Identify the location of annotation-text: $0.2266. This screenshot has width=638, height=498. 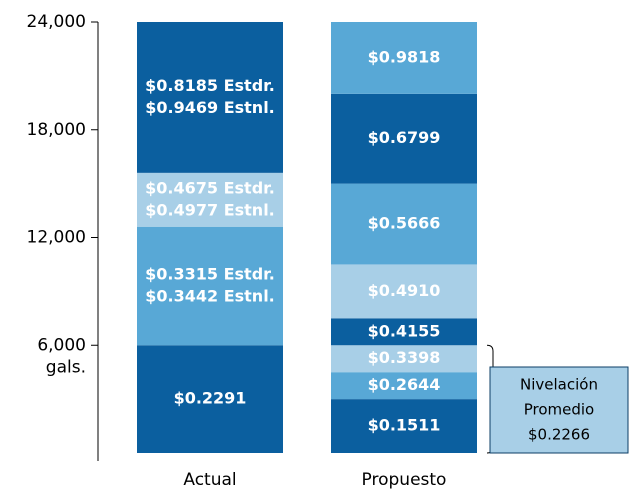
(559, 435).